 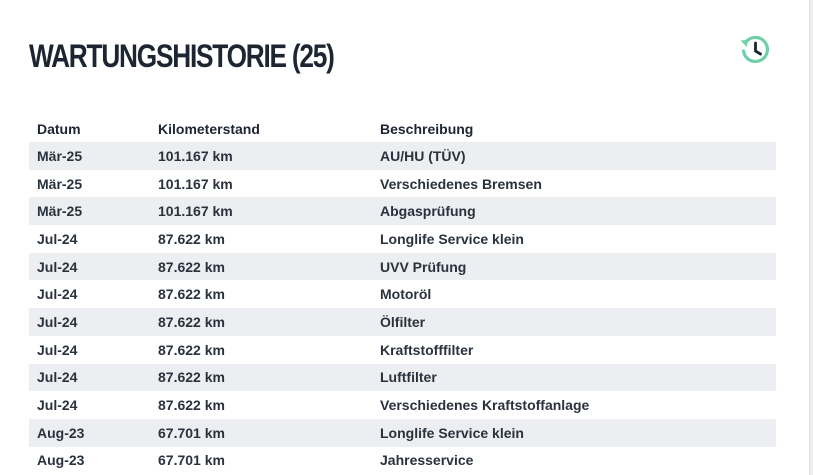 What do you see at coordinates (427, 349) in the screenshot?
I see `cell-description: Kraftstofffilter` at bounding box center [427, 349].